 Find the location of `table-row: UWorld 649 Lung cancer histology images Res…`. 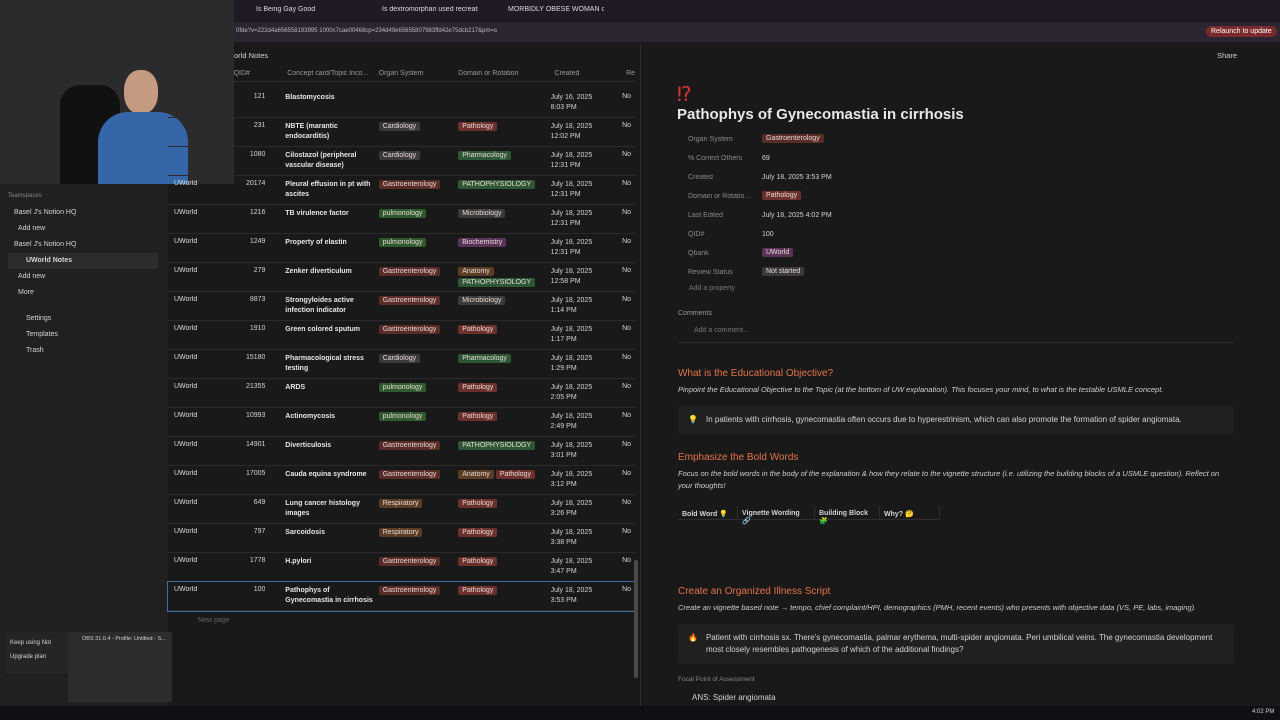

table-row: UWorld 649 Lung cancer histology images Res… is located at coordinates (402, 509).